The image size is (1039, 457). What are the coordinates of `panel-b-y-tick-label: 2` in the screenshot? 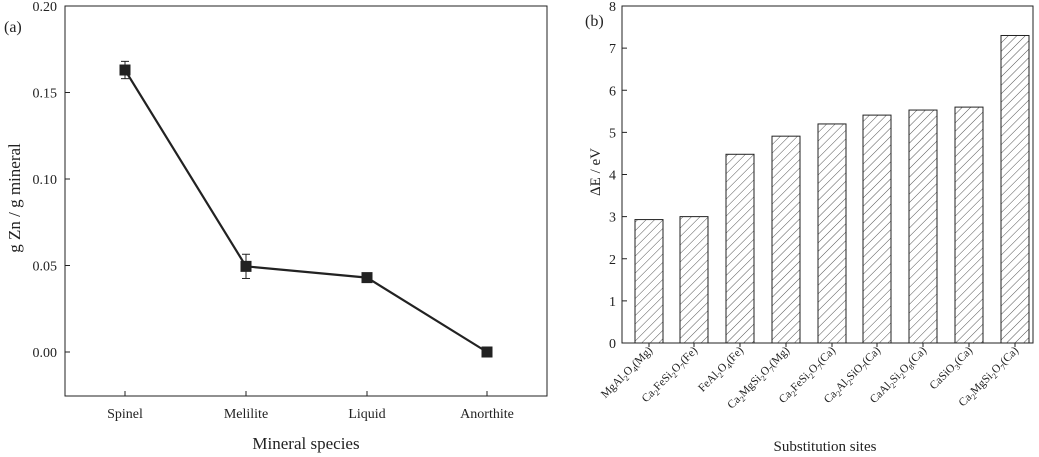 It's located at (612, 260).